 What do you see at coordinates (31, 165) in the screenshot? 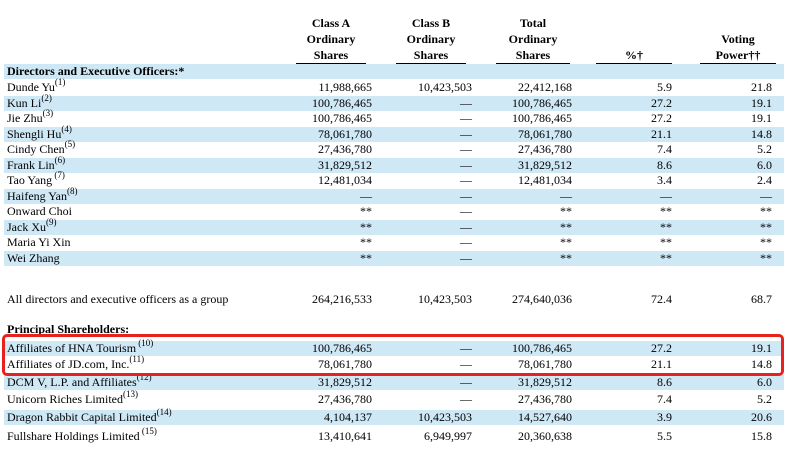
I see `row-name-text: Frank Lin` at bounding box center [31, 165].